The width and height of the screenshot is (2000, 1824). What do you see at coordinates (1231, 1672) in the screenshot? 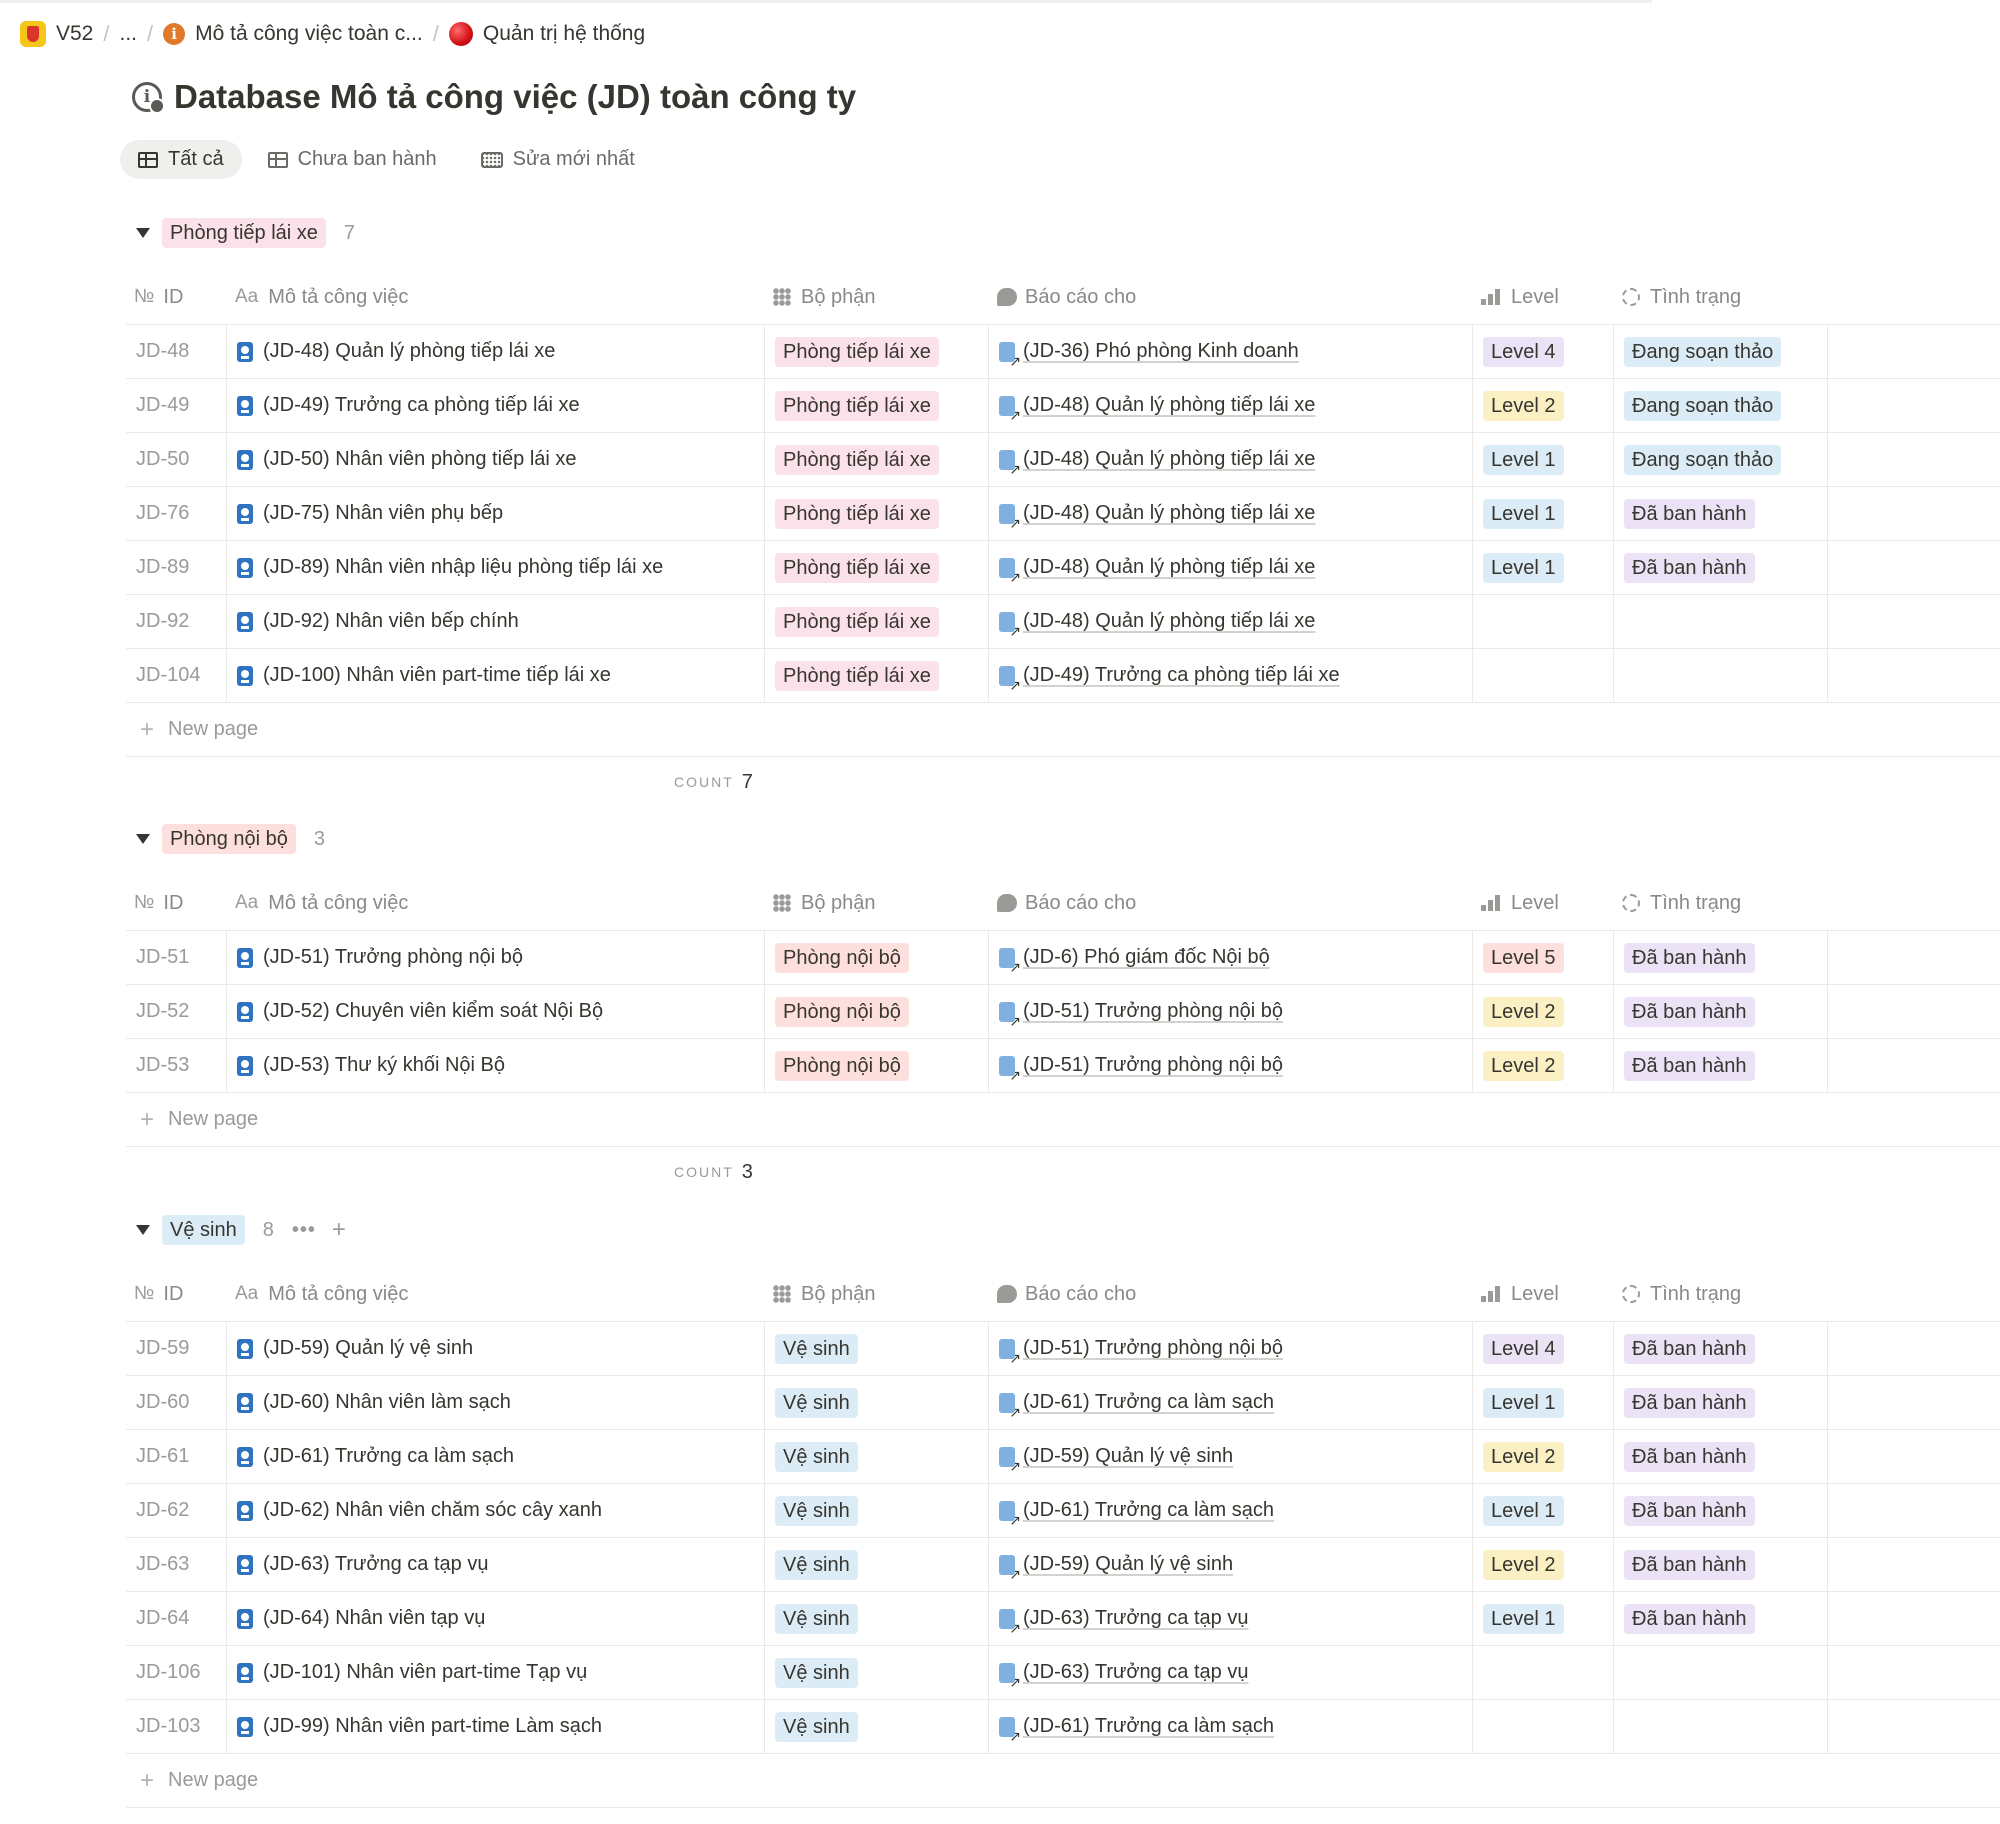
I see `cell-report: (JD-63) Trưởng ca tạp vụ` at bounding box center [1231, 1672].